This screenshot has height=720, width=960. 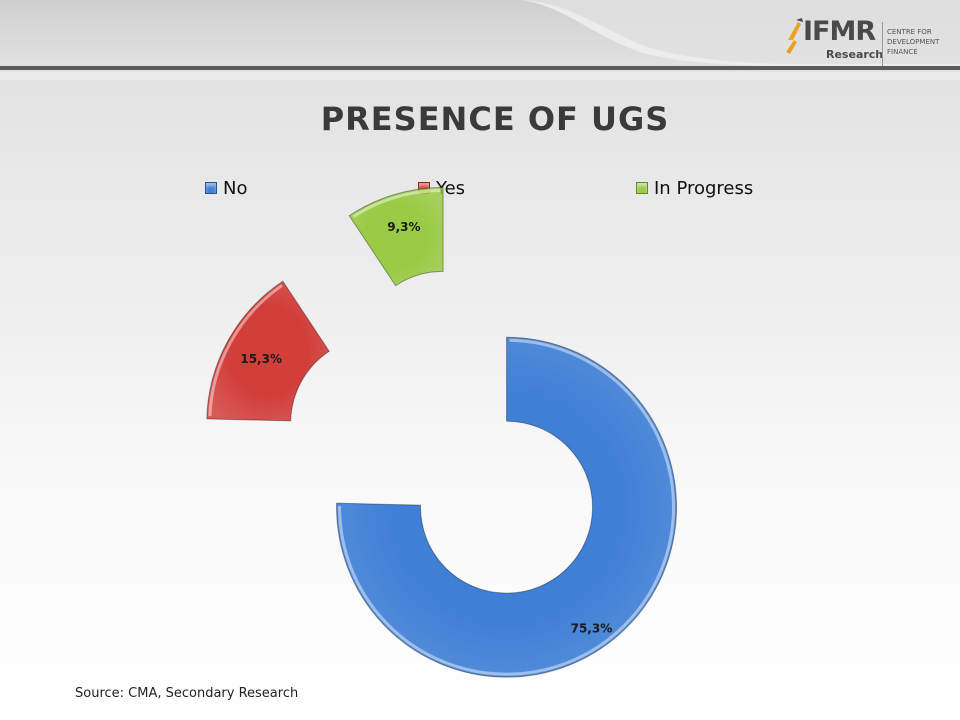 What do you see at coordinates (211, 188) in the screenshot?
I see `legend-swatch-no` at bounding box center [211, 188].